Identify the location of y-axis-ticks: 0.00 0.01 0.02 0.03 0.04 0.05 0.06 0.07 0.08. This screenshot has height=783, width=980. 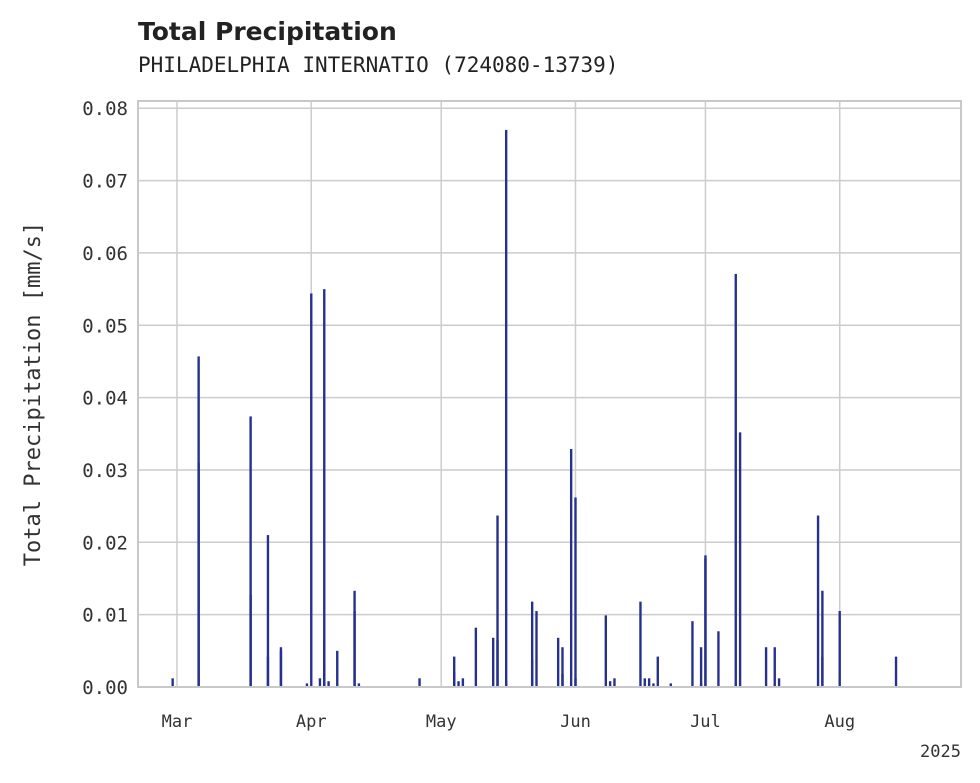
(105, 398).